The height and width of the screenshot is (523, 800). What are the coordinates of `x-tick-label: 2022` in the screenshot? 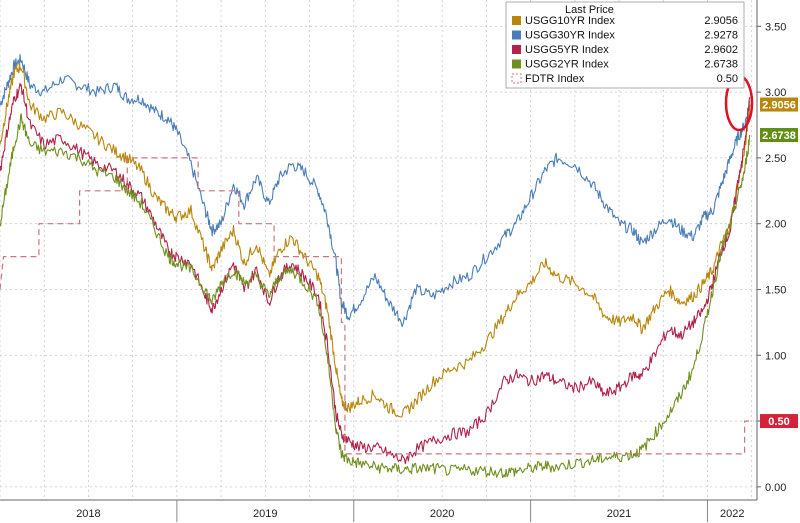 It's located at (732, 514).